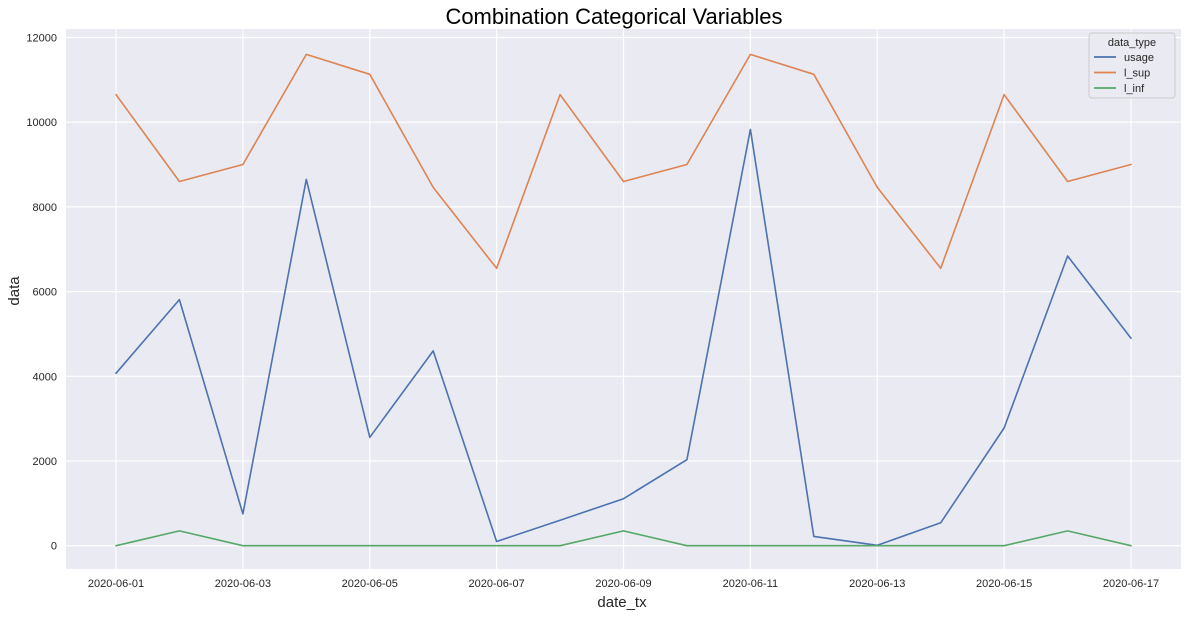 This screenshot has width=1188, height=621. Describe the element at coordinates (877, 584) in the screenshot. I see `x-tick-label: 2020-06-13` at that location.